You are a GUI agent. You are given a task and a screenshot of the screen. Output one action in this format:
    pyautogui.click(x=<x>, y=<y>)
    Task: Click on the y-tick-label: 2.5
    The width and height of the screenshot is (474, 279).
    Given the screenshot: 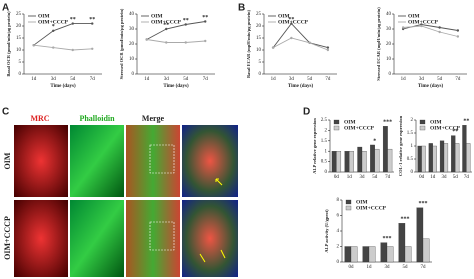 What is the action you would take?
    pyautogui.click(x=324, y=120)
    